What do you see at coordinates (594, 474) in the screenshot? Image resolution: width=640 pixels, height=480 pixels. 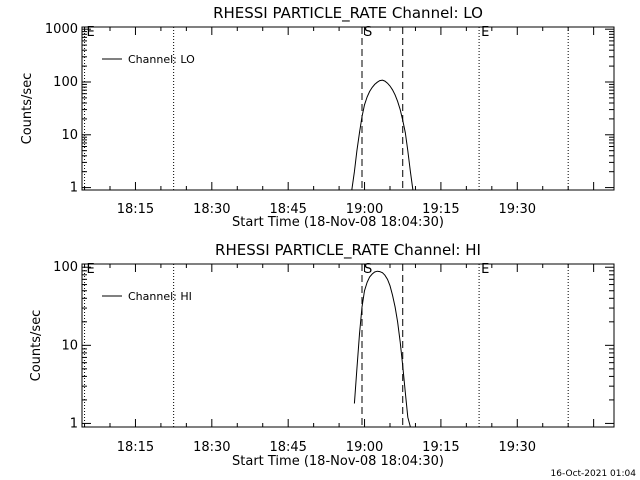 I see `plot-timestamp: 16-Oct-2021 01:04` at bounding box center [594, 474].